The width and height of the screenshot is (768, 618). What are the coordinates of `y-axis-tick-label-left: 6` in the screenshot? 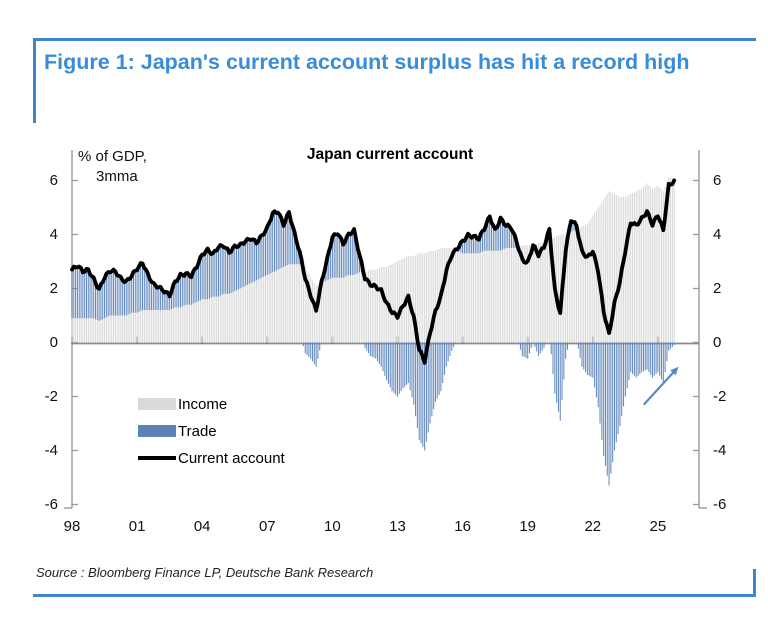 It's located at (53, 180).